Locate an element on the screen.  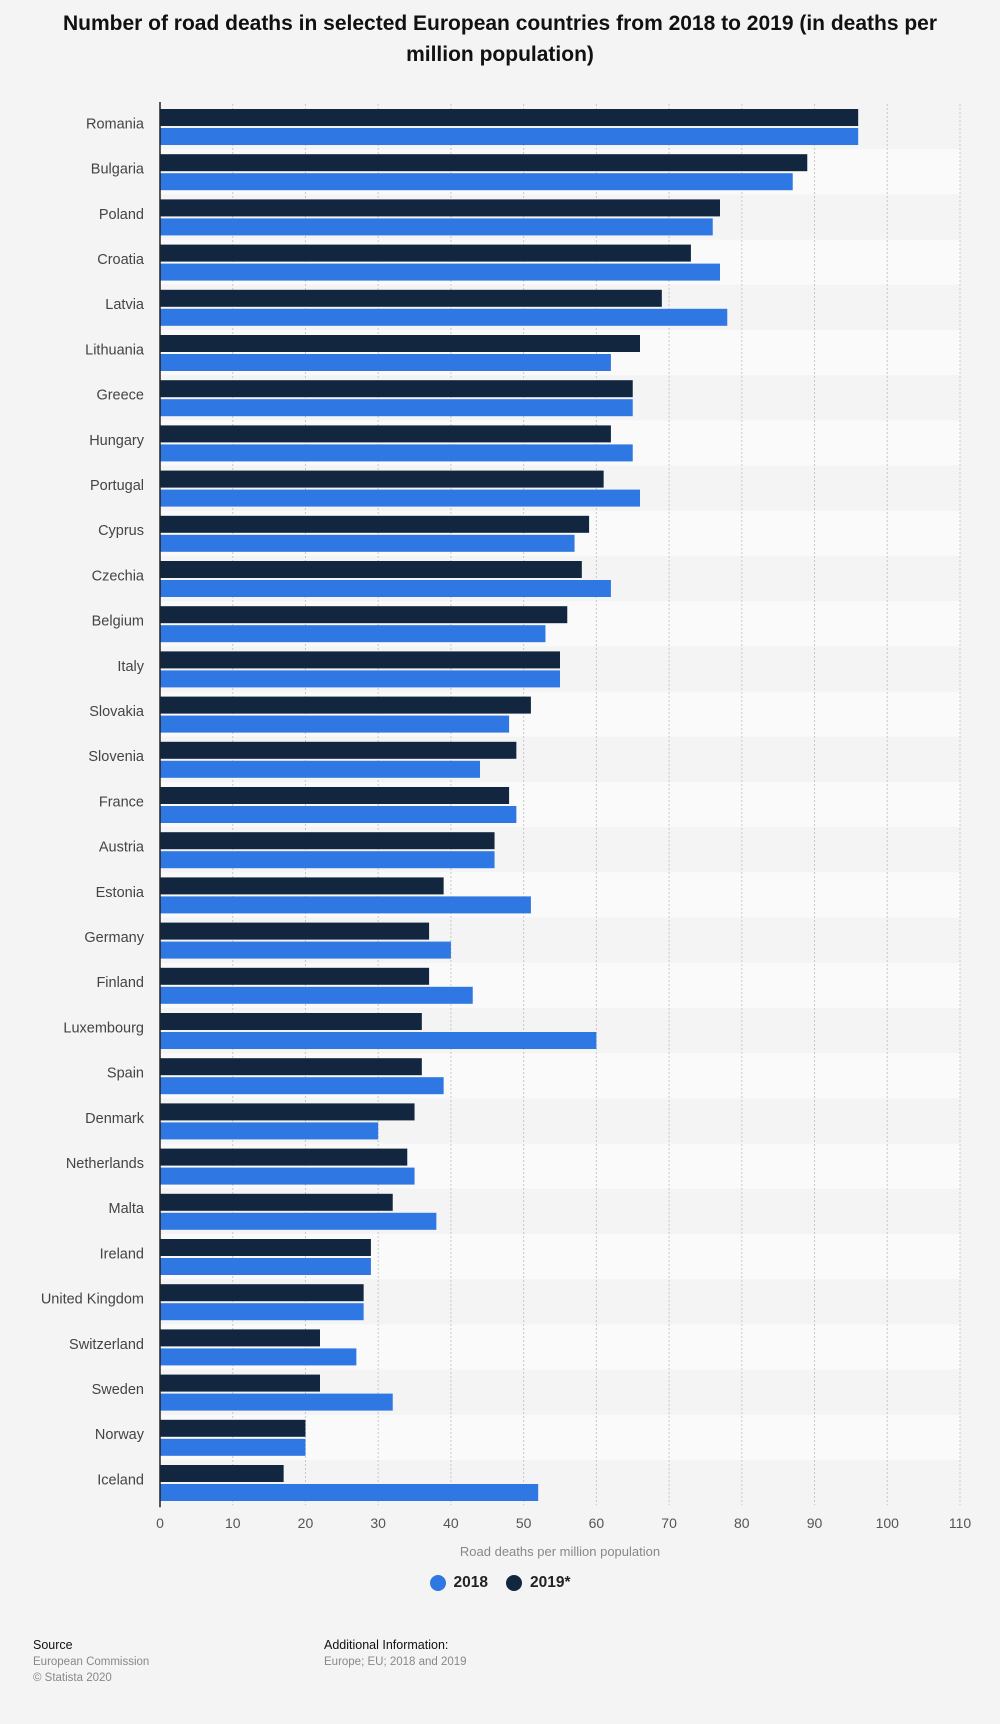
bar-2019-bulgaria is located at coordinates (484, 163).